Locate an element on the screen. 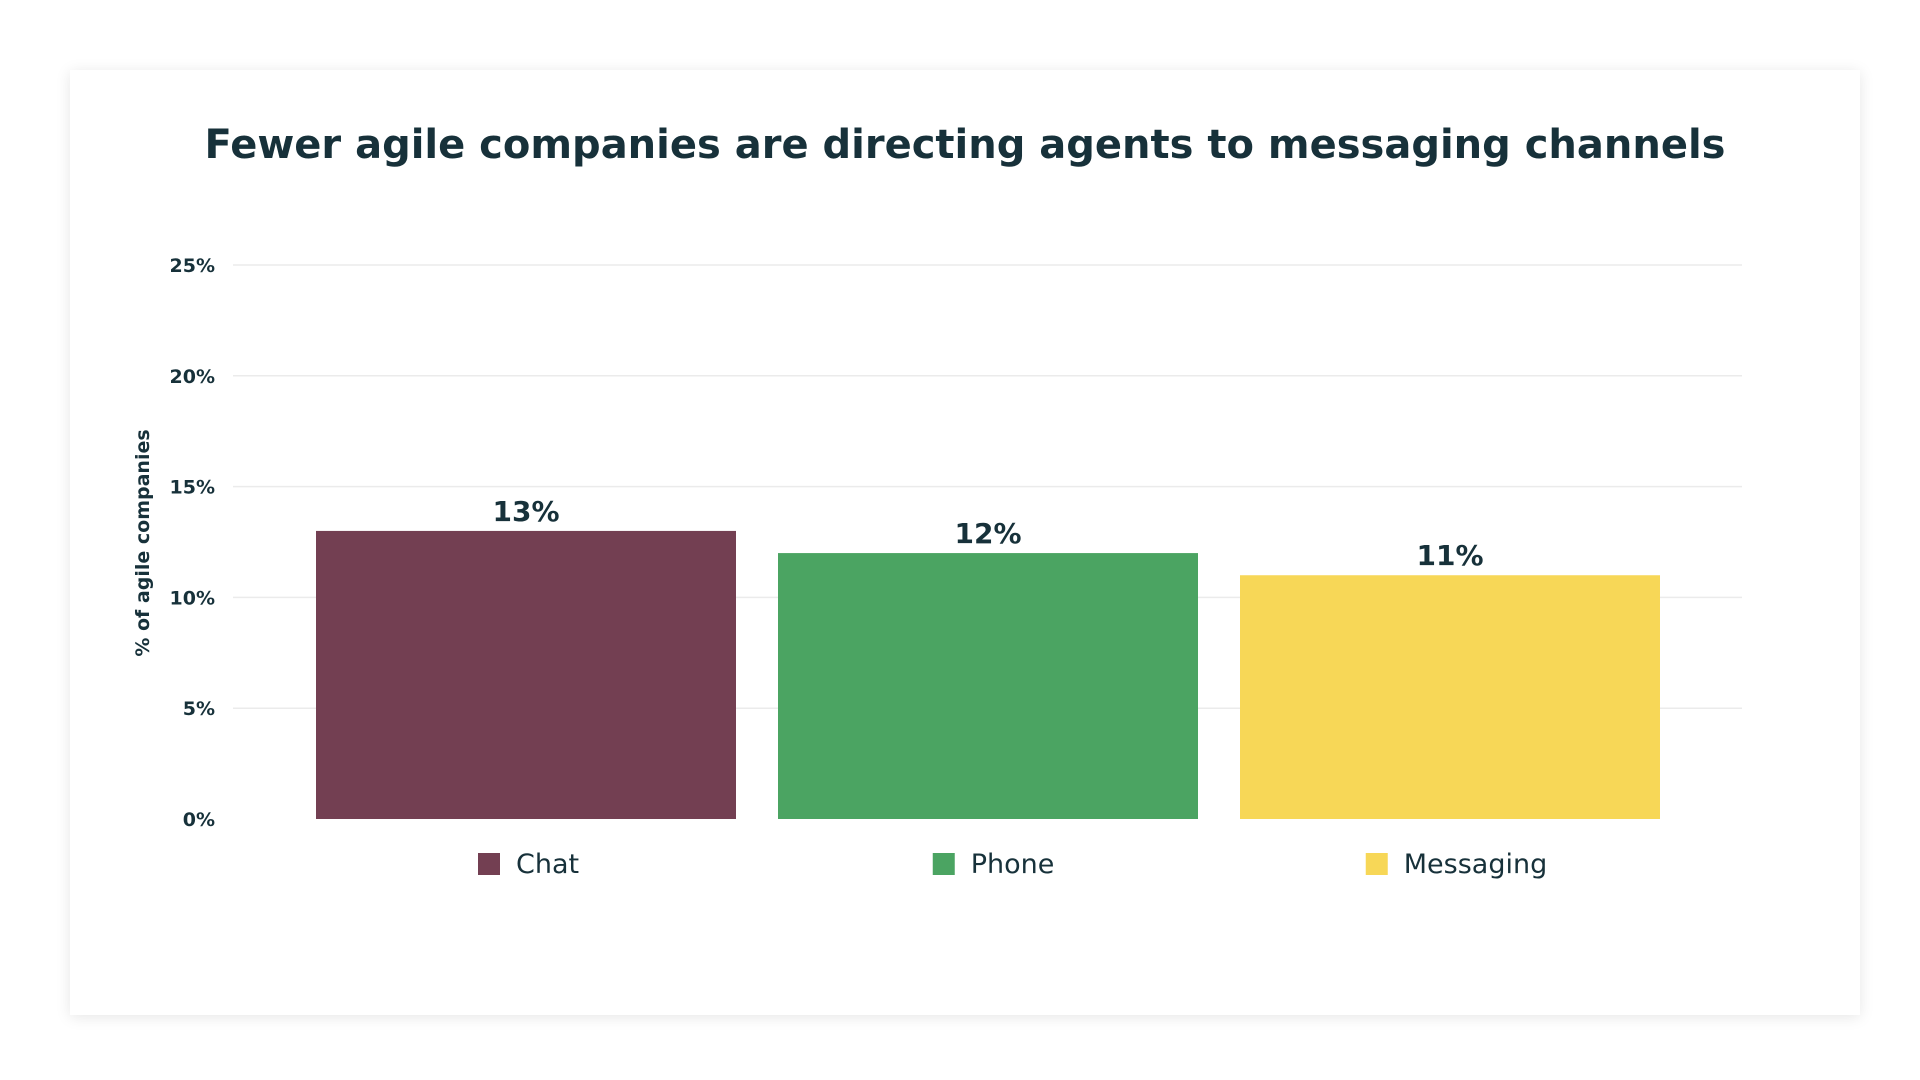  legend-label: Chat is located at coordinates (547, 864).